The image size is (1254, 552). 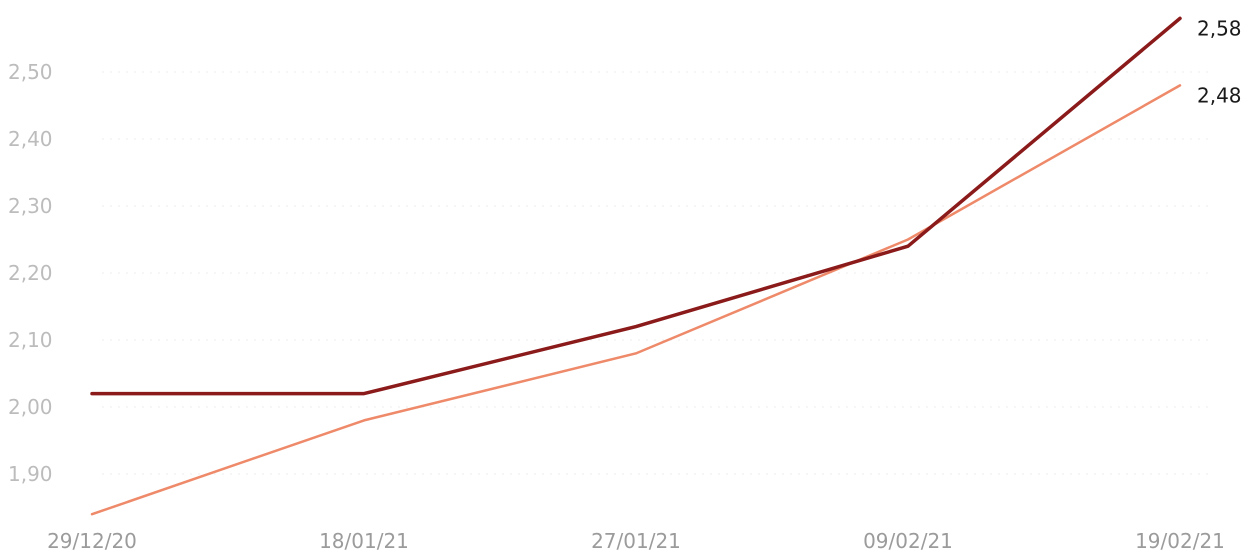 I want to click on end-labels: 2,58 2,48, so click(x=1219, y=61).